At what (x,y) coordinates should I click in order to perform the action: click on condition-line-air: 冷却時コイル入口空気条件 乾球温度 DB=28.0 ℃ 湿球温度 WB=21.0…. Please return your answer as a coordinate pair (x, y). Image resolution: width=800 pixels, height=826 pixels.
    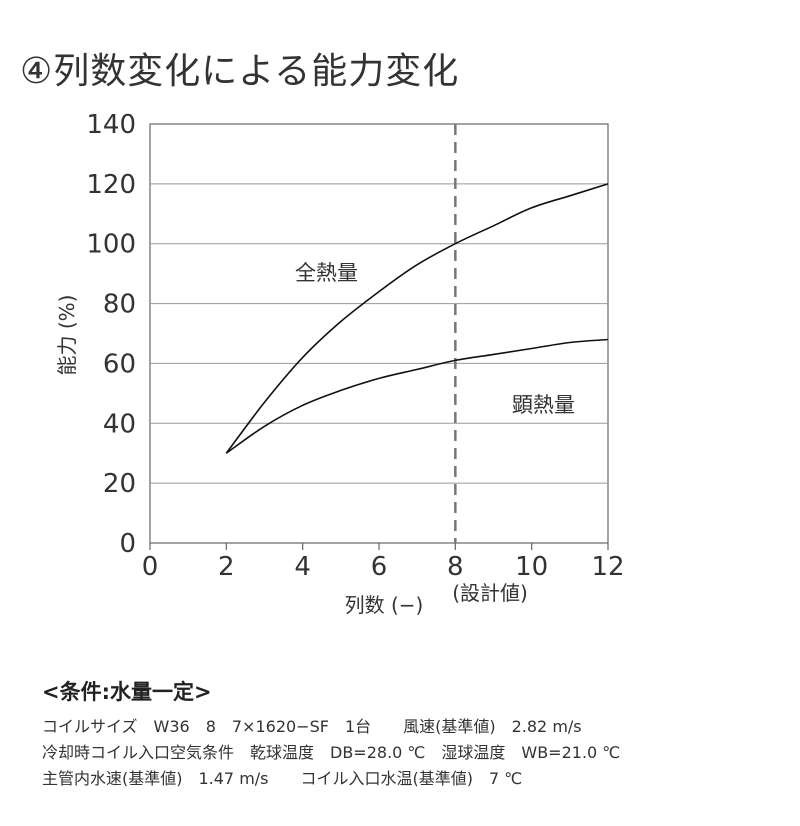
    Looking at the image, I should click on (331, 752).